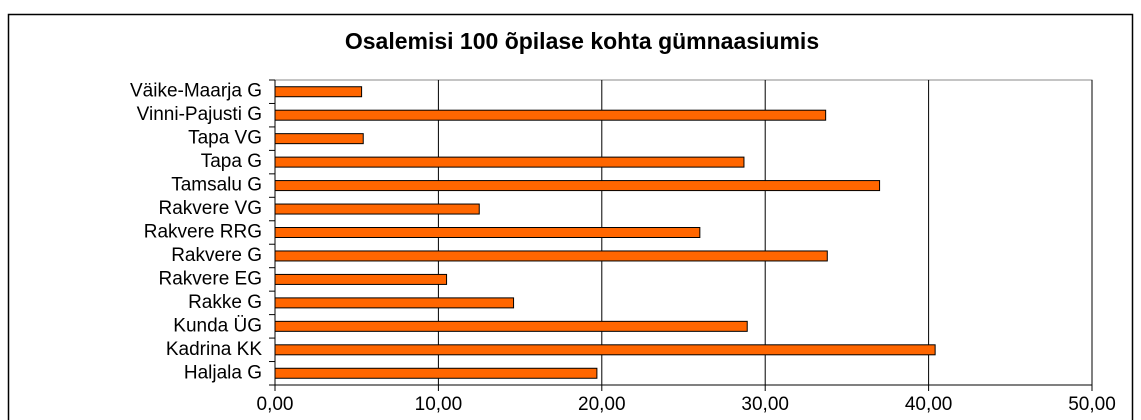  Describe the element at coordinates (203, 232) in the screenshot. I see `y-tick-label: Rakvere RRG` at that location.